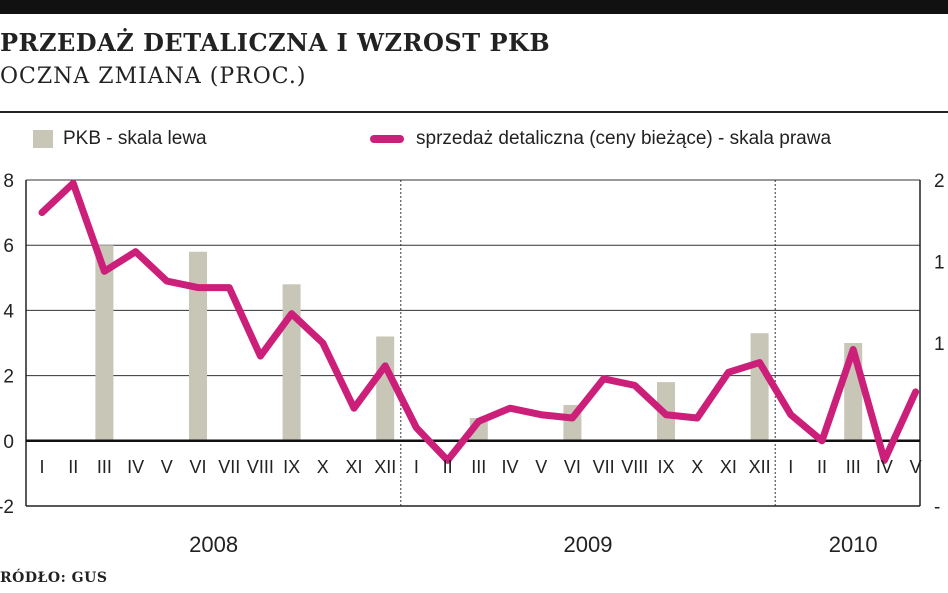 The image size is (948, 593). I want to click on legend-bars-label: PKB - skala lewa, so click(135, 138).